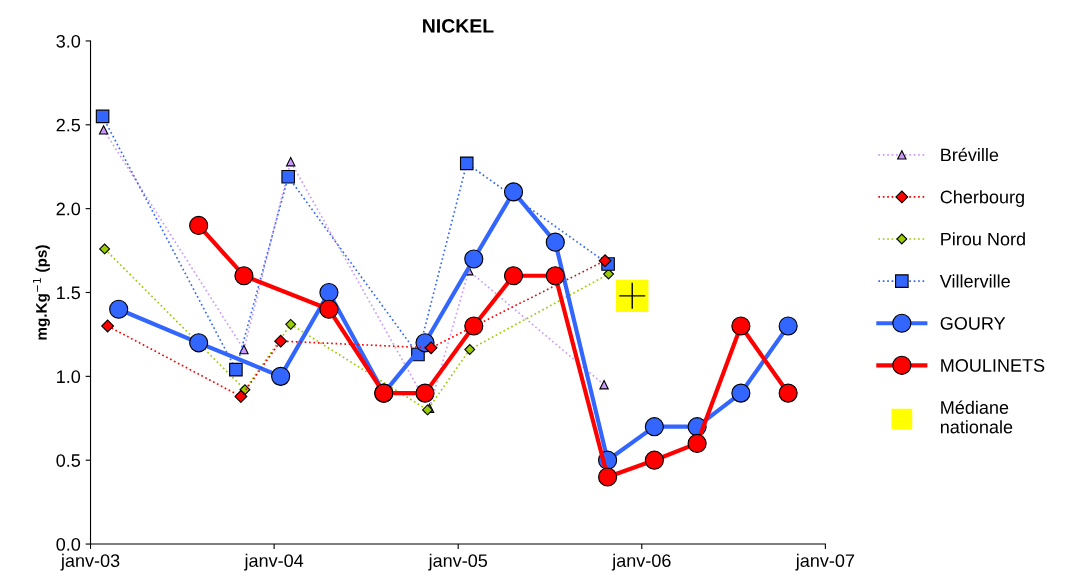  Describe the element at coordinates (458, 26) in the screenshot. I see `chart-title: NICKEL` at that location.